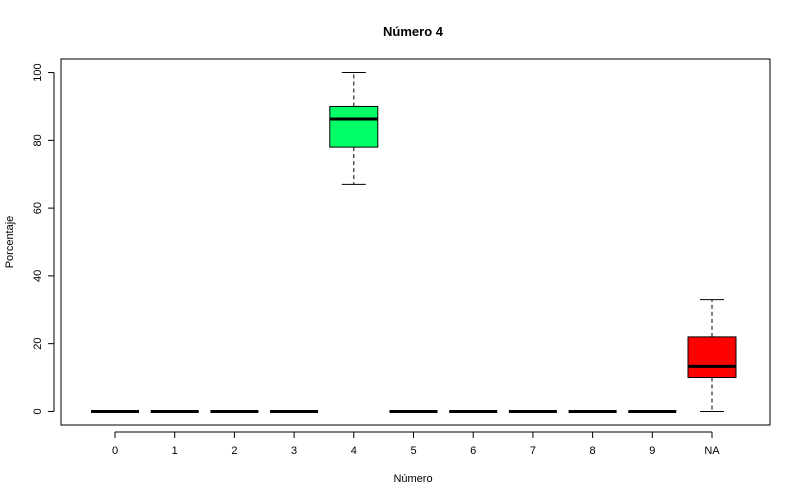 The height and width of the screenshot is (500, 800). What do you see at coordinates (38, 72) in the screenshot?
I see `y-tick-label: 100` at bounding box center [38, 72].